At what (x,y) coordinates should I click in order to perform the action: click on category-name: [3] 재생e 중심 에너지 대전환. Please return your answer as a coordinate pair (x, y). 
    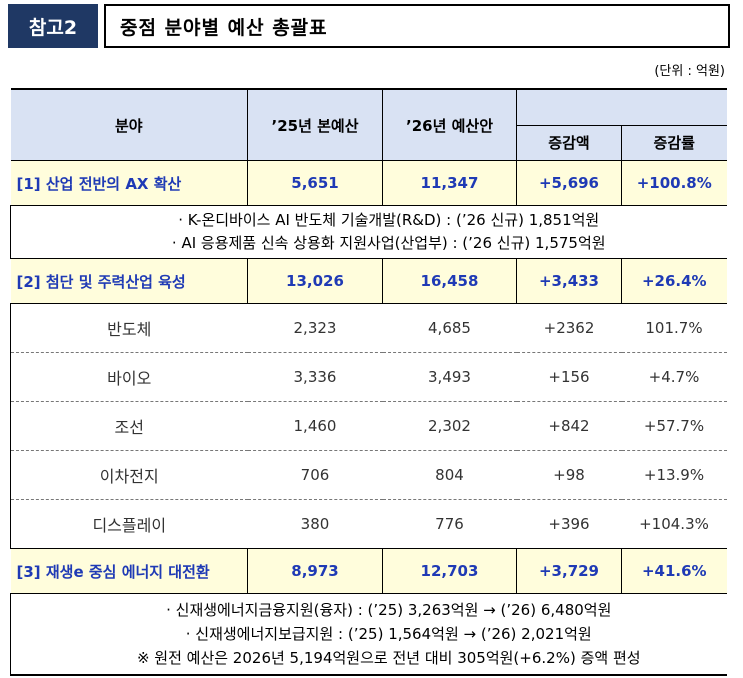
    Looking at the image, I should click on (129, 571).